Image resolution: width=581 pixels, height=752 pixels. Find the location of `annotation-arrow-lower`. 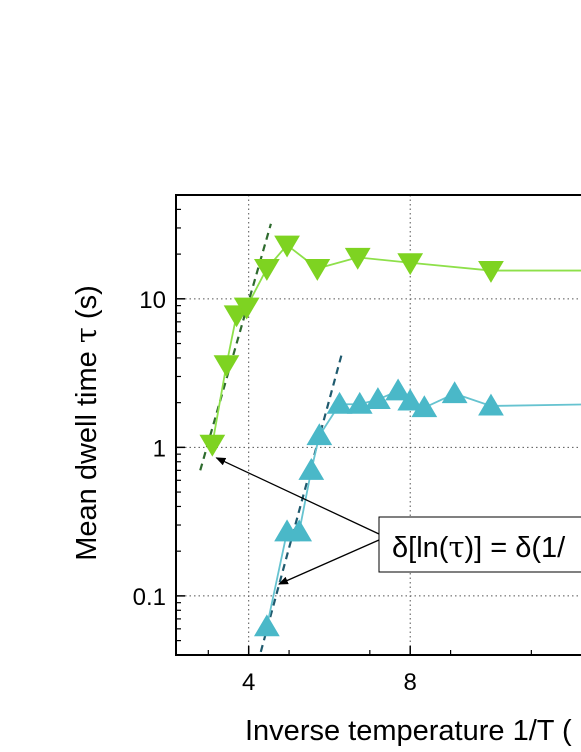

annotation-arrow-lower is located at coordinates (329, 562).